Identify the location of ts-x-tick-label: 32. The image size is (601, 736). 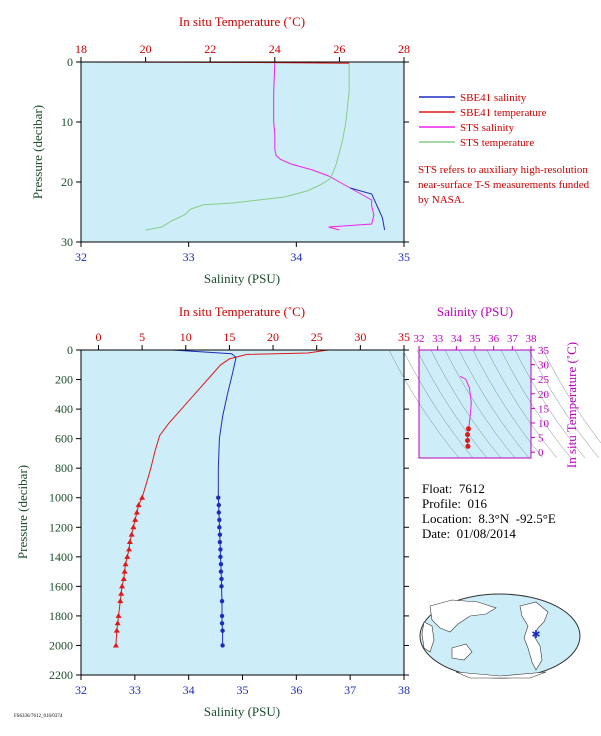
(419, 339).